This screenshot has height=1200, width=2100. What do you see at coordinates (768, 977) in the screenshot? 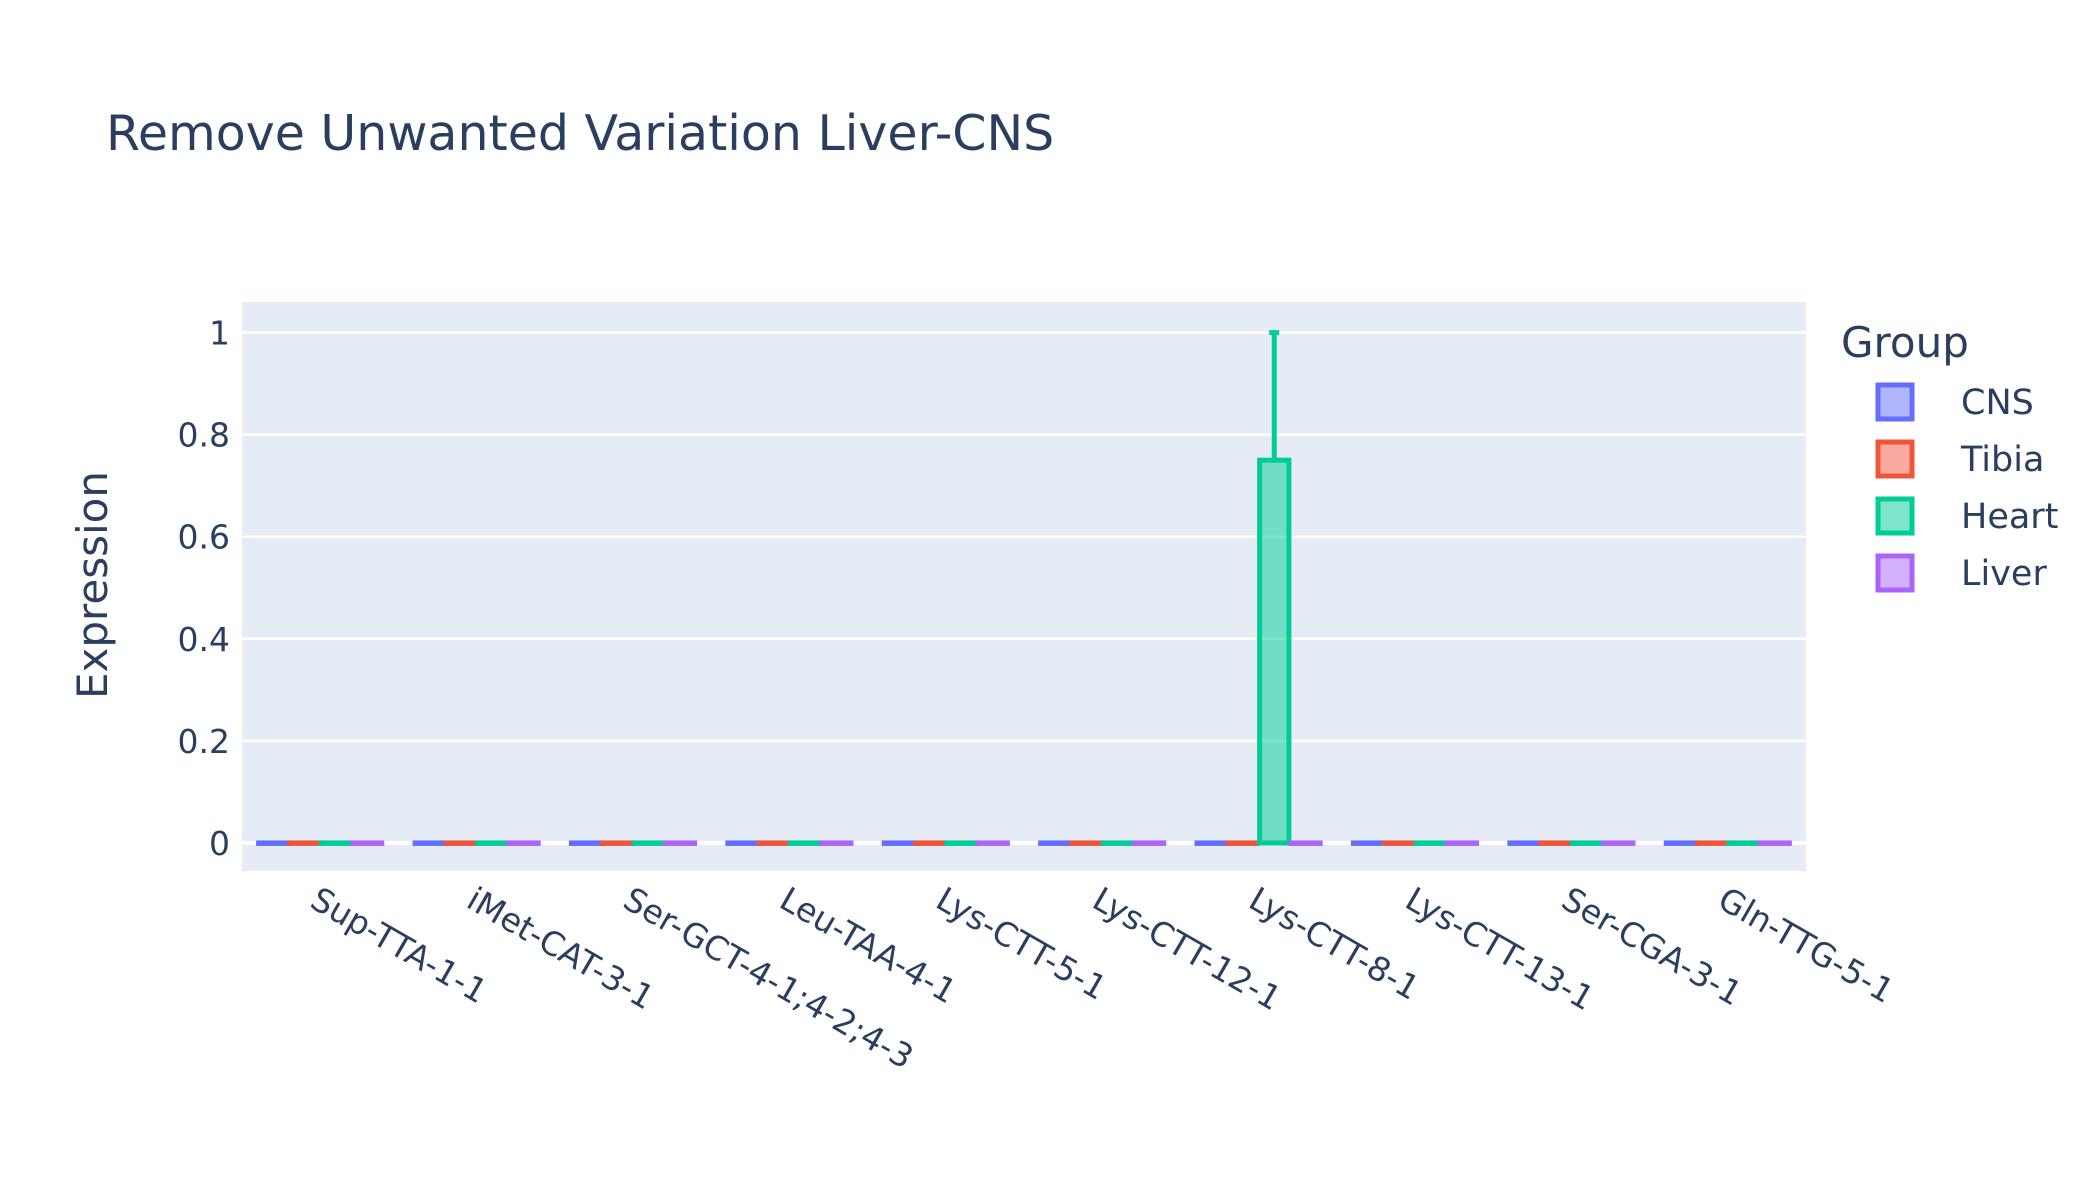
I see `x-tick-label: Ser-GCT-4-1;4-2;4-3` at bounding box center [768, 977].